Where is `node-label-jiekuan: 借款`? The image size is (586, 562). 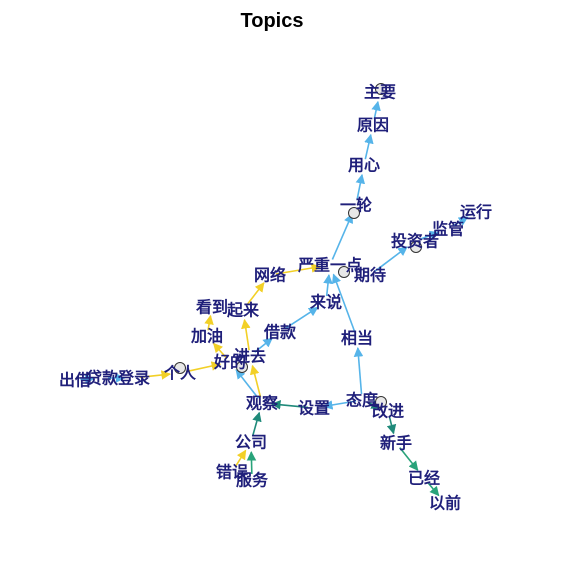 node-label-jiekuan: 借款 is located at coordinates (280, 332).